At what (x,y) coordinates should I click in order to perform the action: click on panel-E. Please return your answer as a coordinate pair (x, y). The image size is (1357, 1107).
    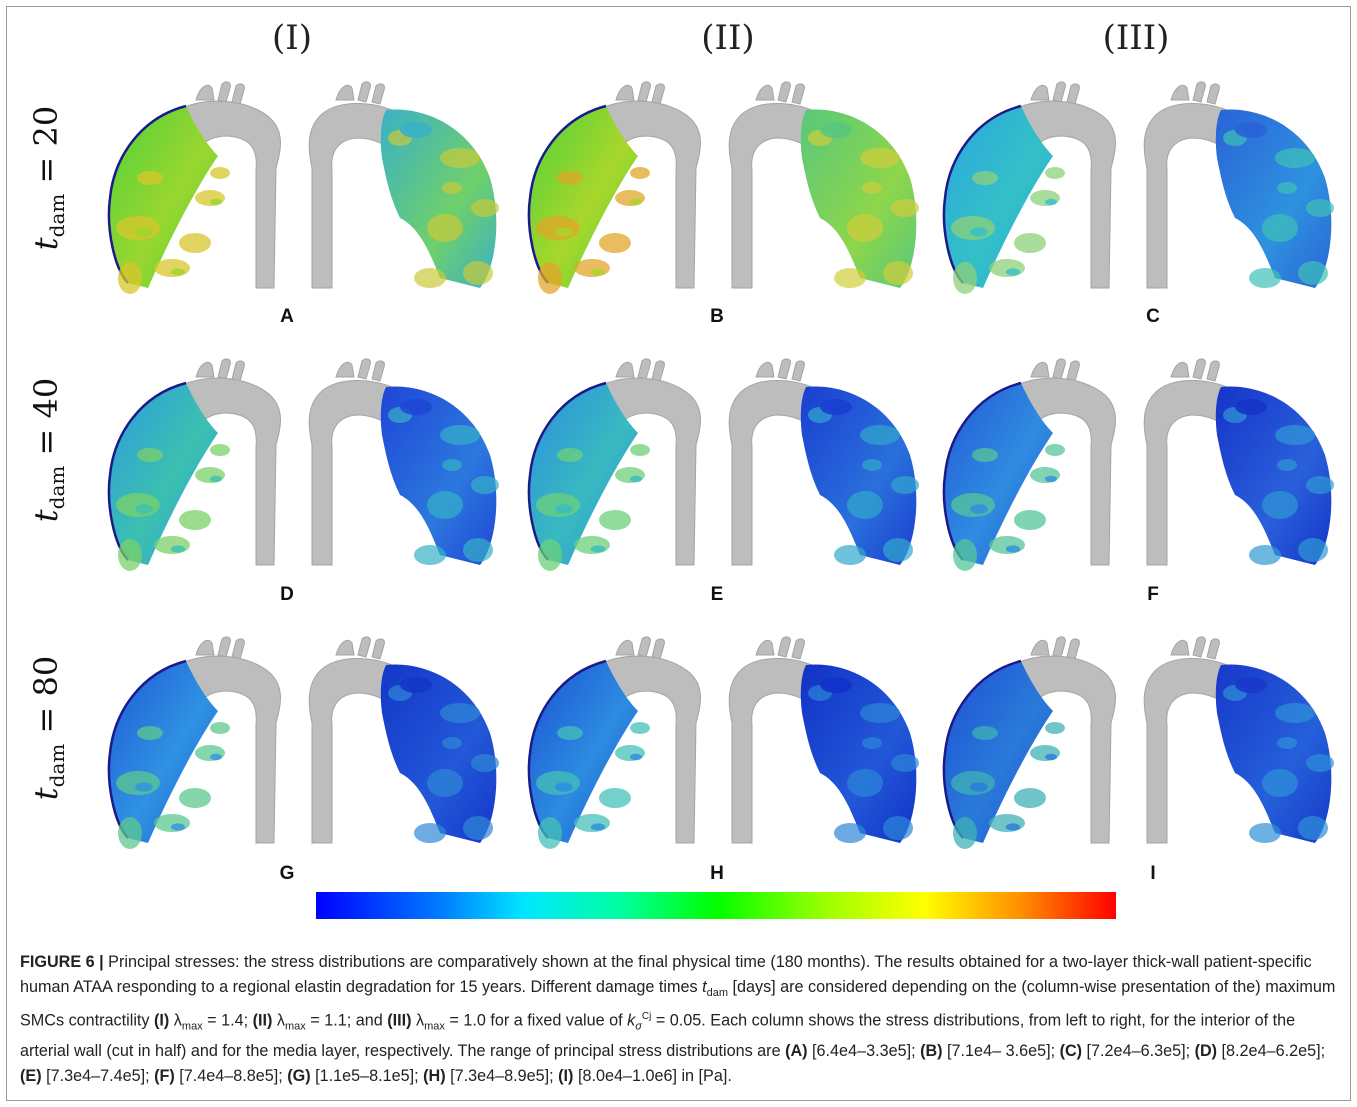
    Looking at the image, I should click on (720, 467).